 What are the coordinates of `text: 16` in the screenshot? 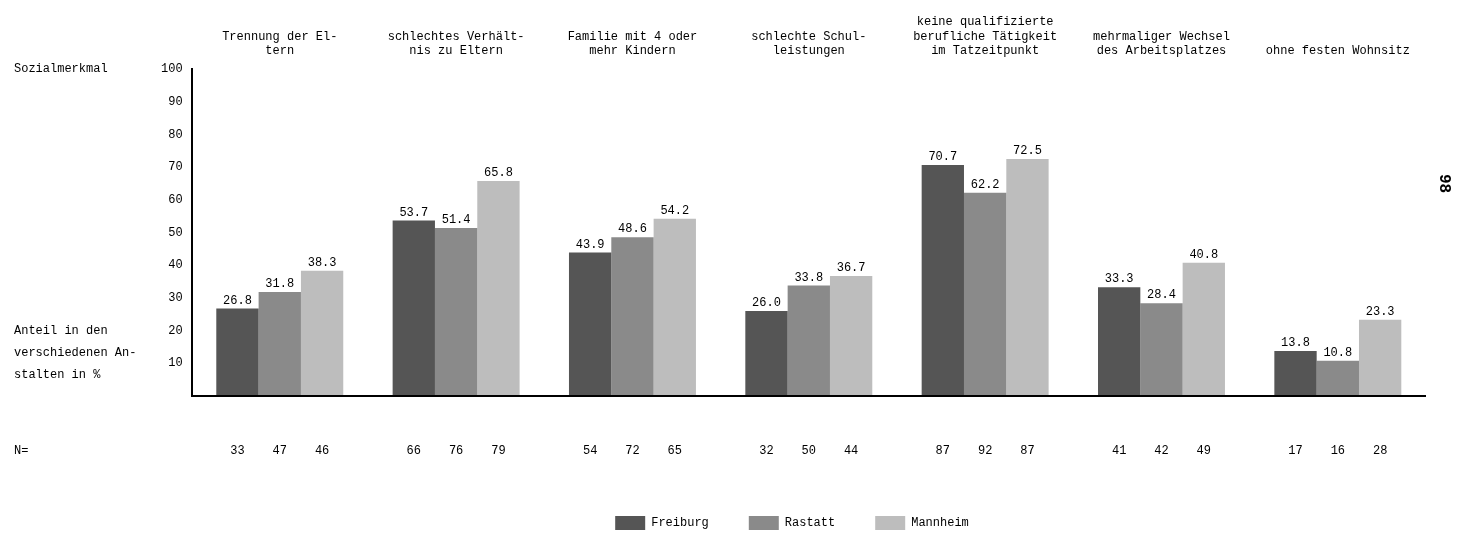 It's located at (1338, 451).